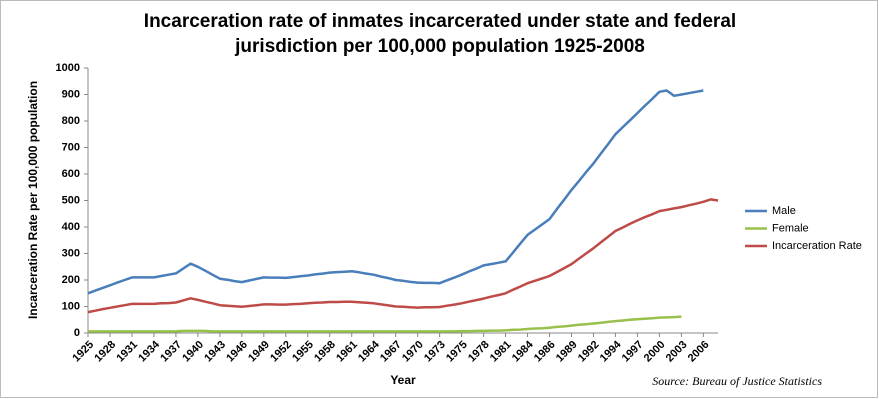 The image size is (879, 399). I want to click on y-tick-label: 900, so click(71, 94).